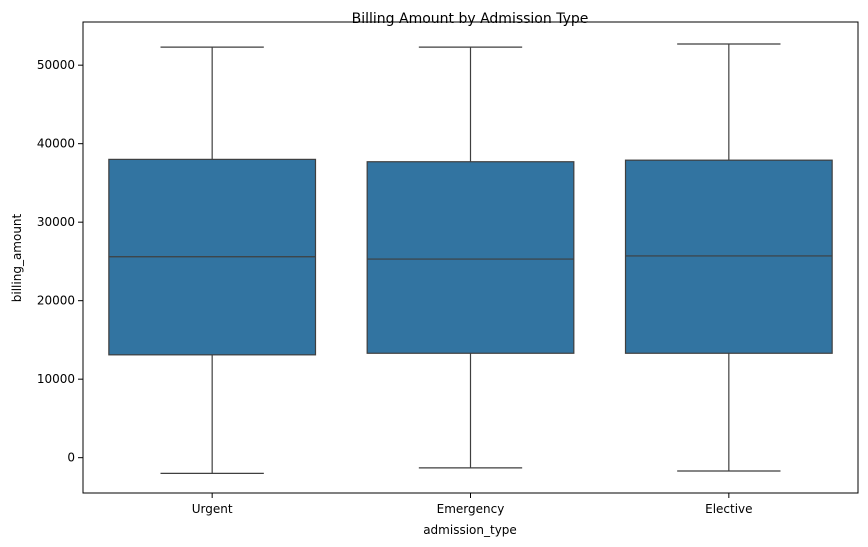 The height and width of the screenshot is (547, 868). I want to click on y-axis: 0 10000 20000 30000 40000 50000, so click(60, 261).